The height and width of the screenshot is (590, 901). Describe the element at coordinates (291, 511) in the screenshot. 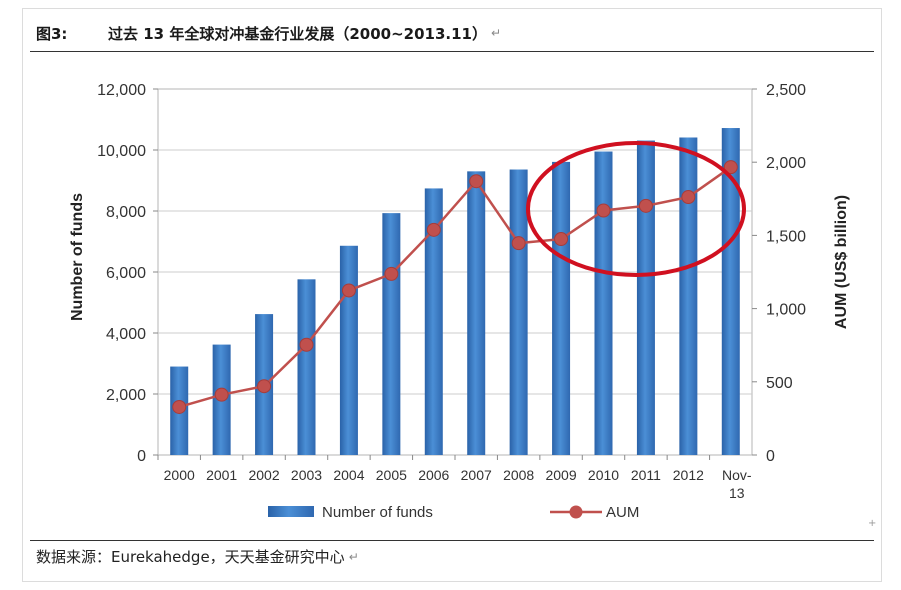

I see `legend-bar-swatch` at that location.